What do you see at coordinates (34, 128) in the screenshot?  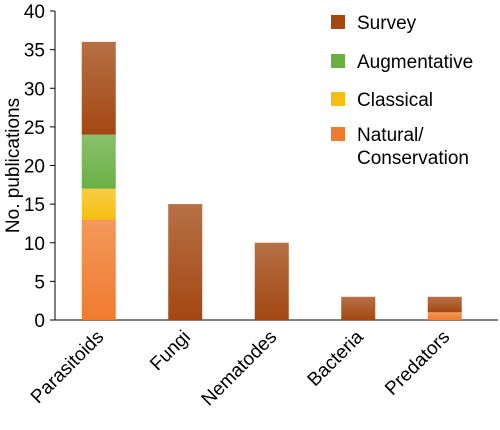 I see `y-tick-label: 25` at bounding box center [34, 128].